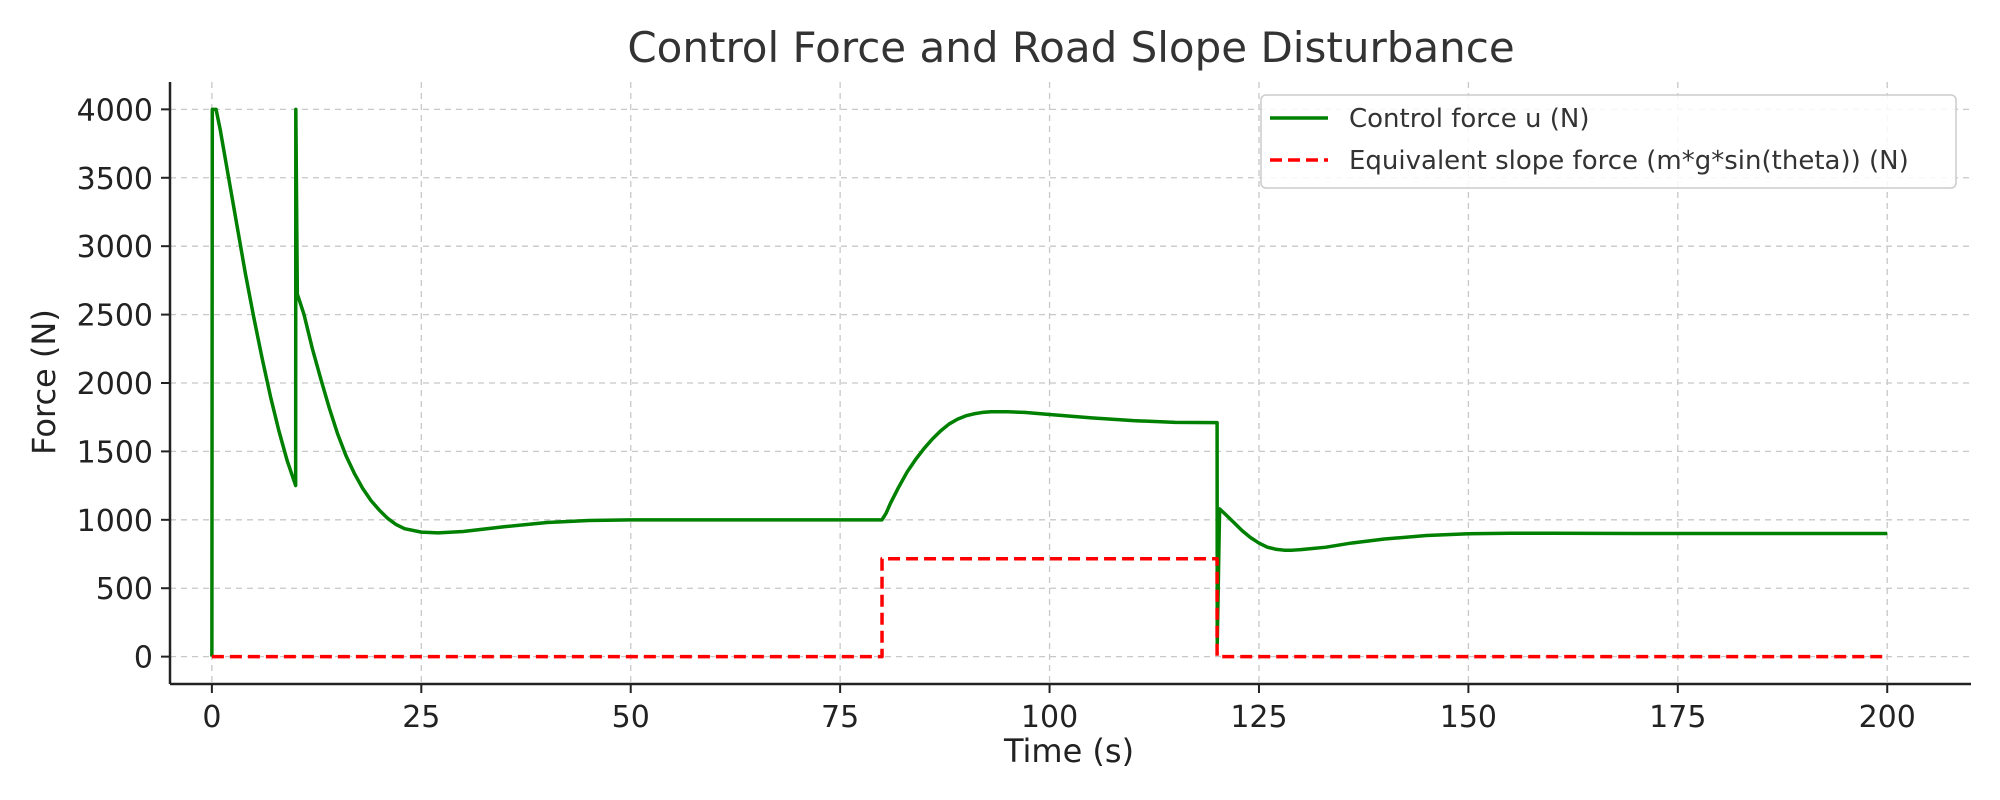 The height and width of the screenshot is (800, 2000). What do you see at coordinates (44, 382) in the screenshot?
I see `y-axis-label: Force (N)` at bounding box center [44, 382].